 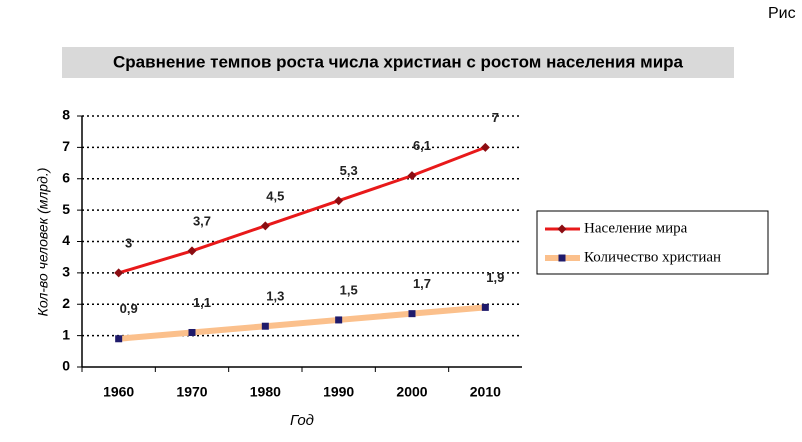 What do you see at coordinates (66, 334) in the screenshot?
I see `y-tick-label: 1` at bounding box center [66, 334].